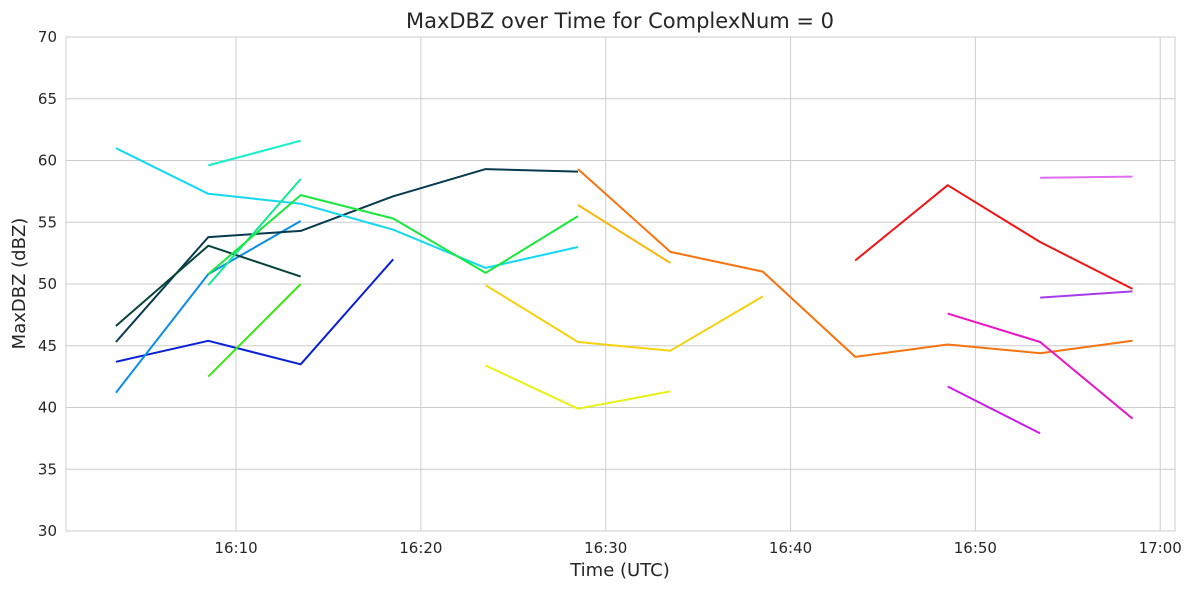 The image size is (1186, 590). What do you see at coordinates (19, 284) in the screenshot?
I see `y-axis-title: MaxDBZ (dBZ)` at bounding box center [19, 284].